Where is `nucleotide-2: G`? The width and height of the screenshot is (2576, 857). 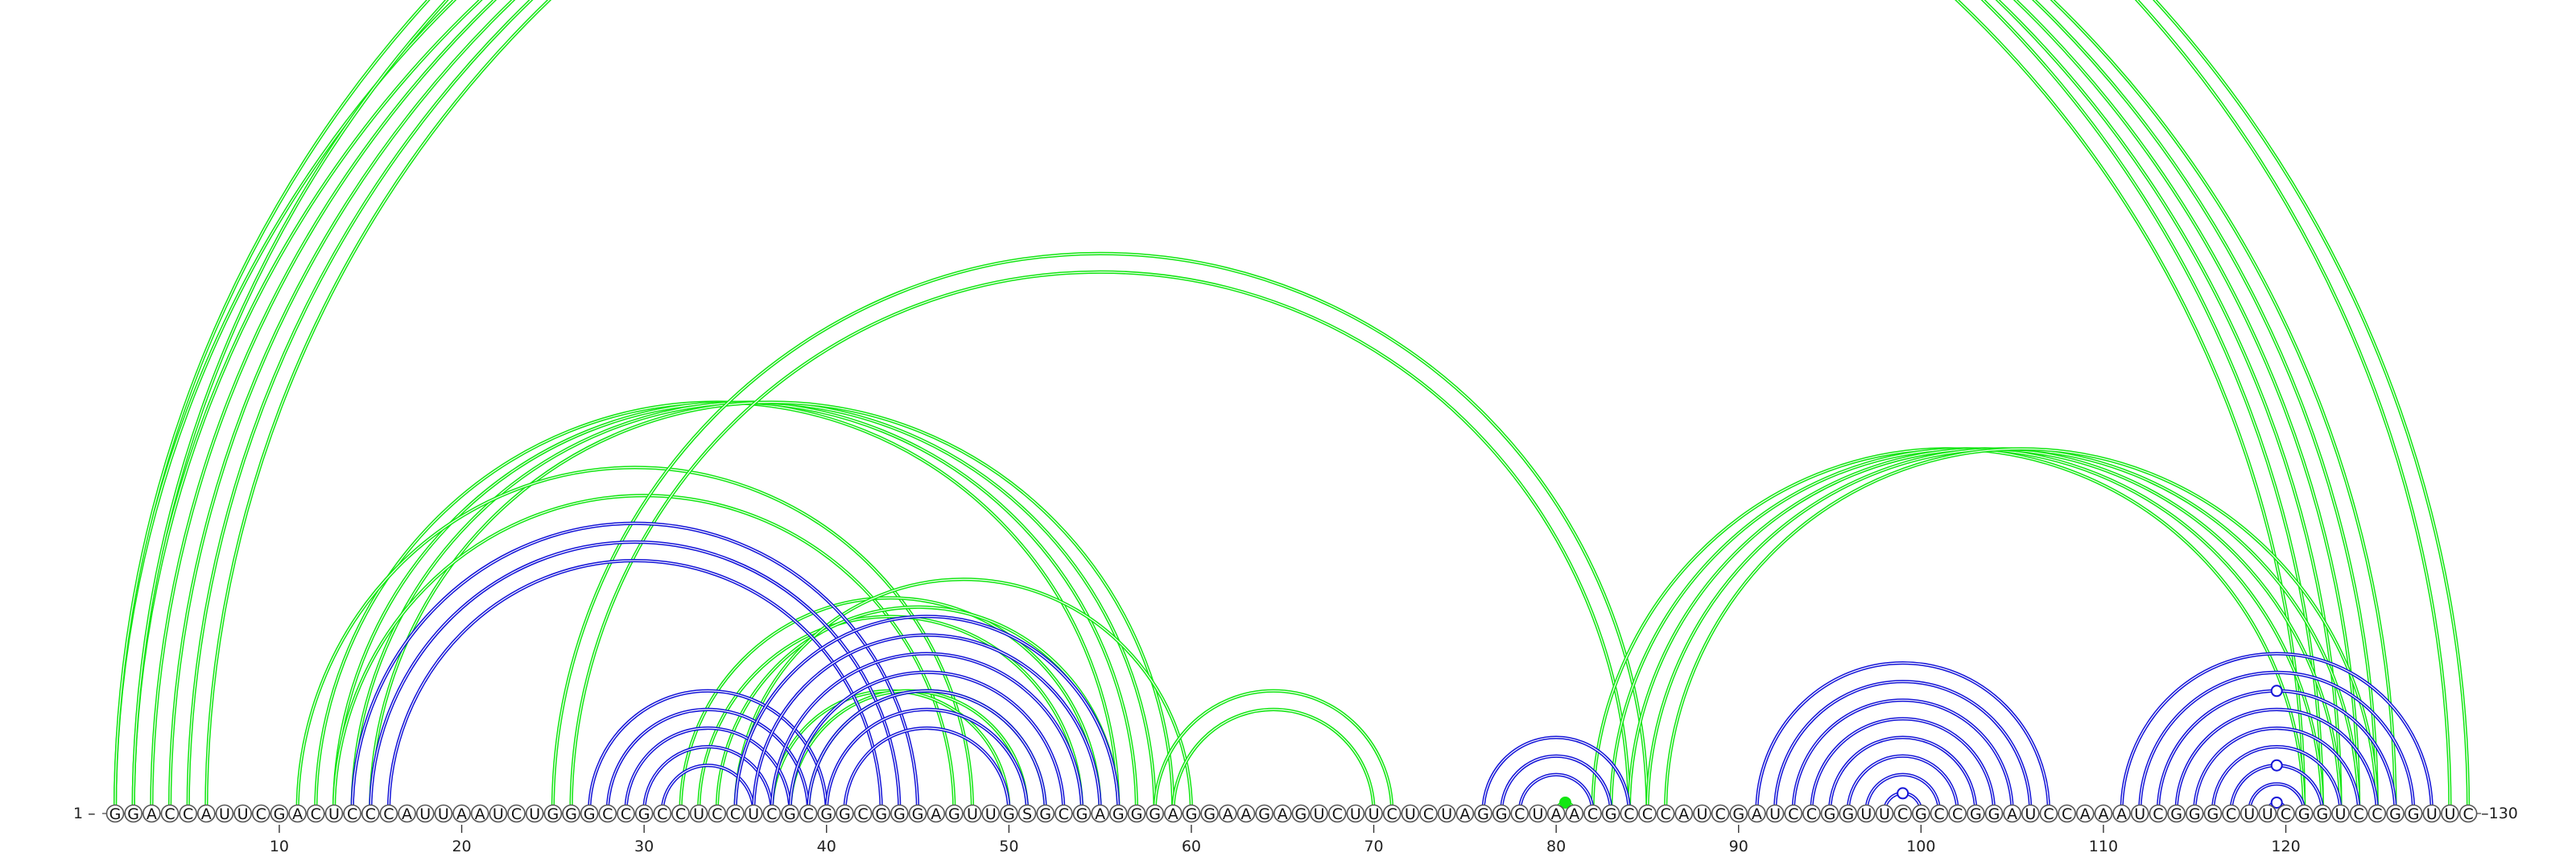
nucleotide-2: G is located at coordinates (133, 813).